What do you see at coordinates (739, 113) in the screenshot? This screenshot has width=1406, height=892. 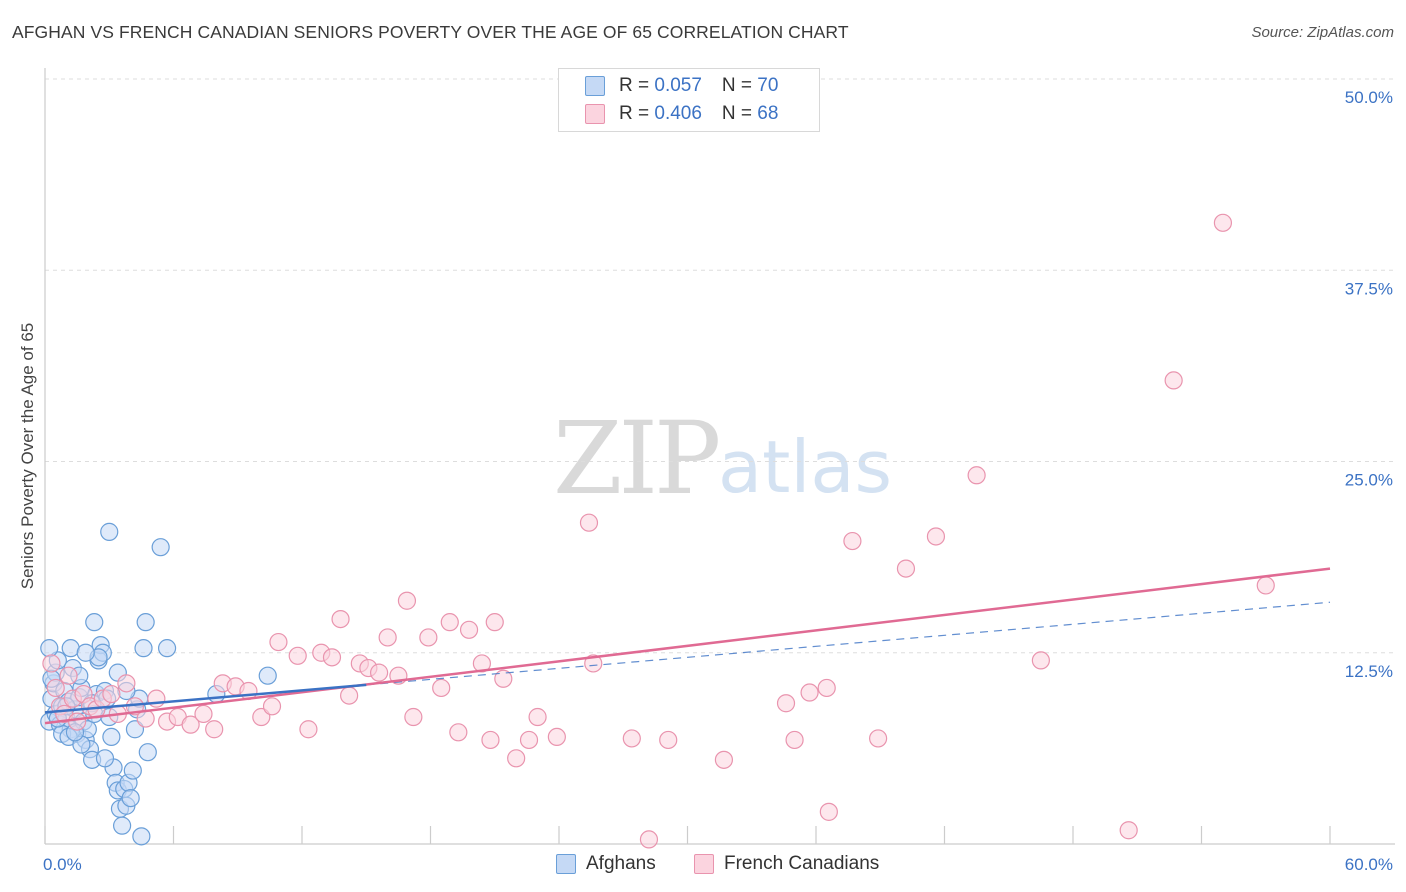 I see `french-n-label: N =` at bounding box center [739, 113].